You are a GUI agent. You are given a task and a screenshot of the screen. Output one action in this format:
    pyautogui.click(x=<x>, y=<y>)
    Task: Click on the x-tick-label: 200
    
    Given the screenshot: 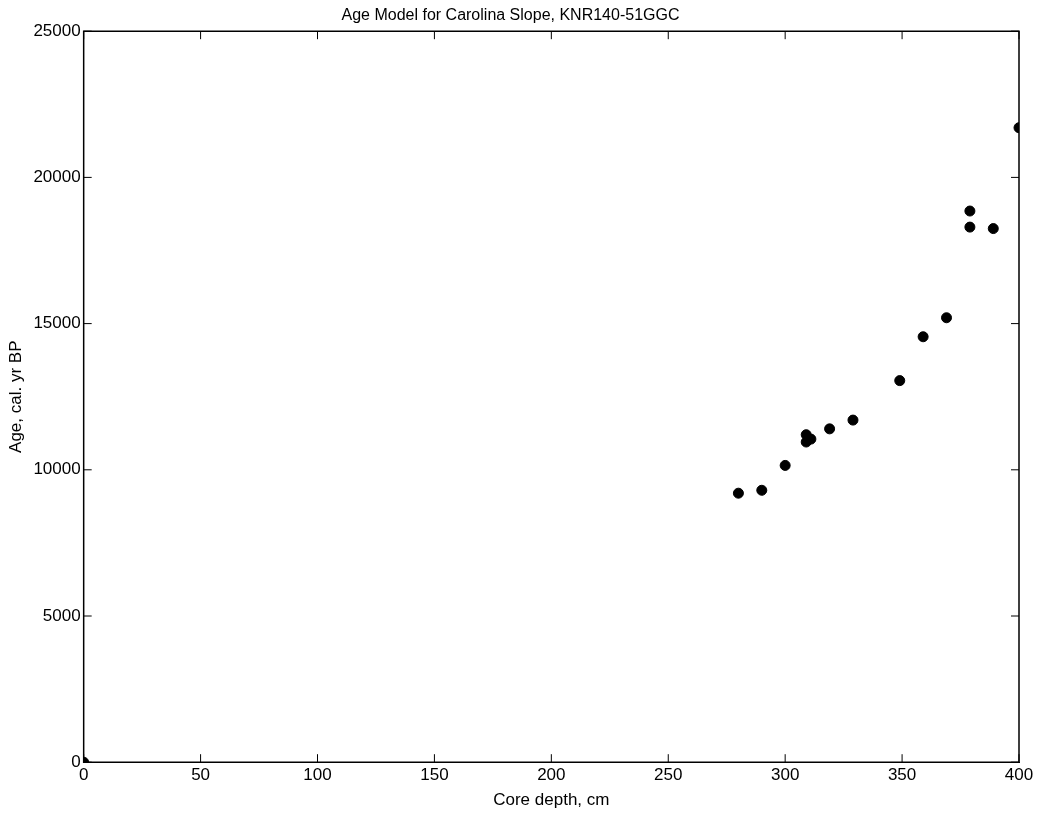 What is the action you would take?
    pyautogui.click(x=551, y=775)
    